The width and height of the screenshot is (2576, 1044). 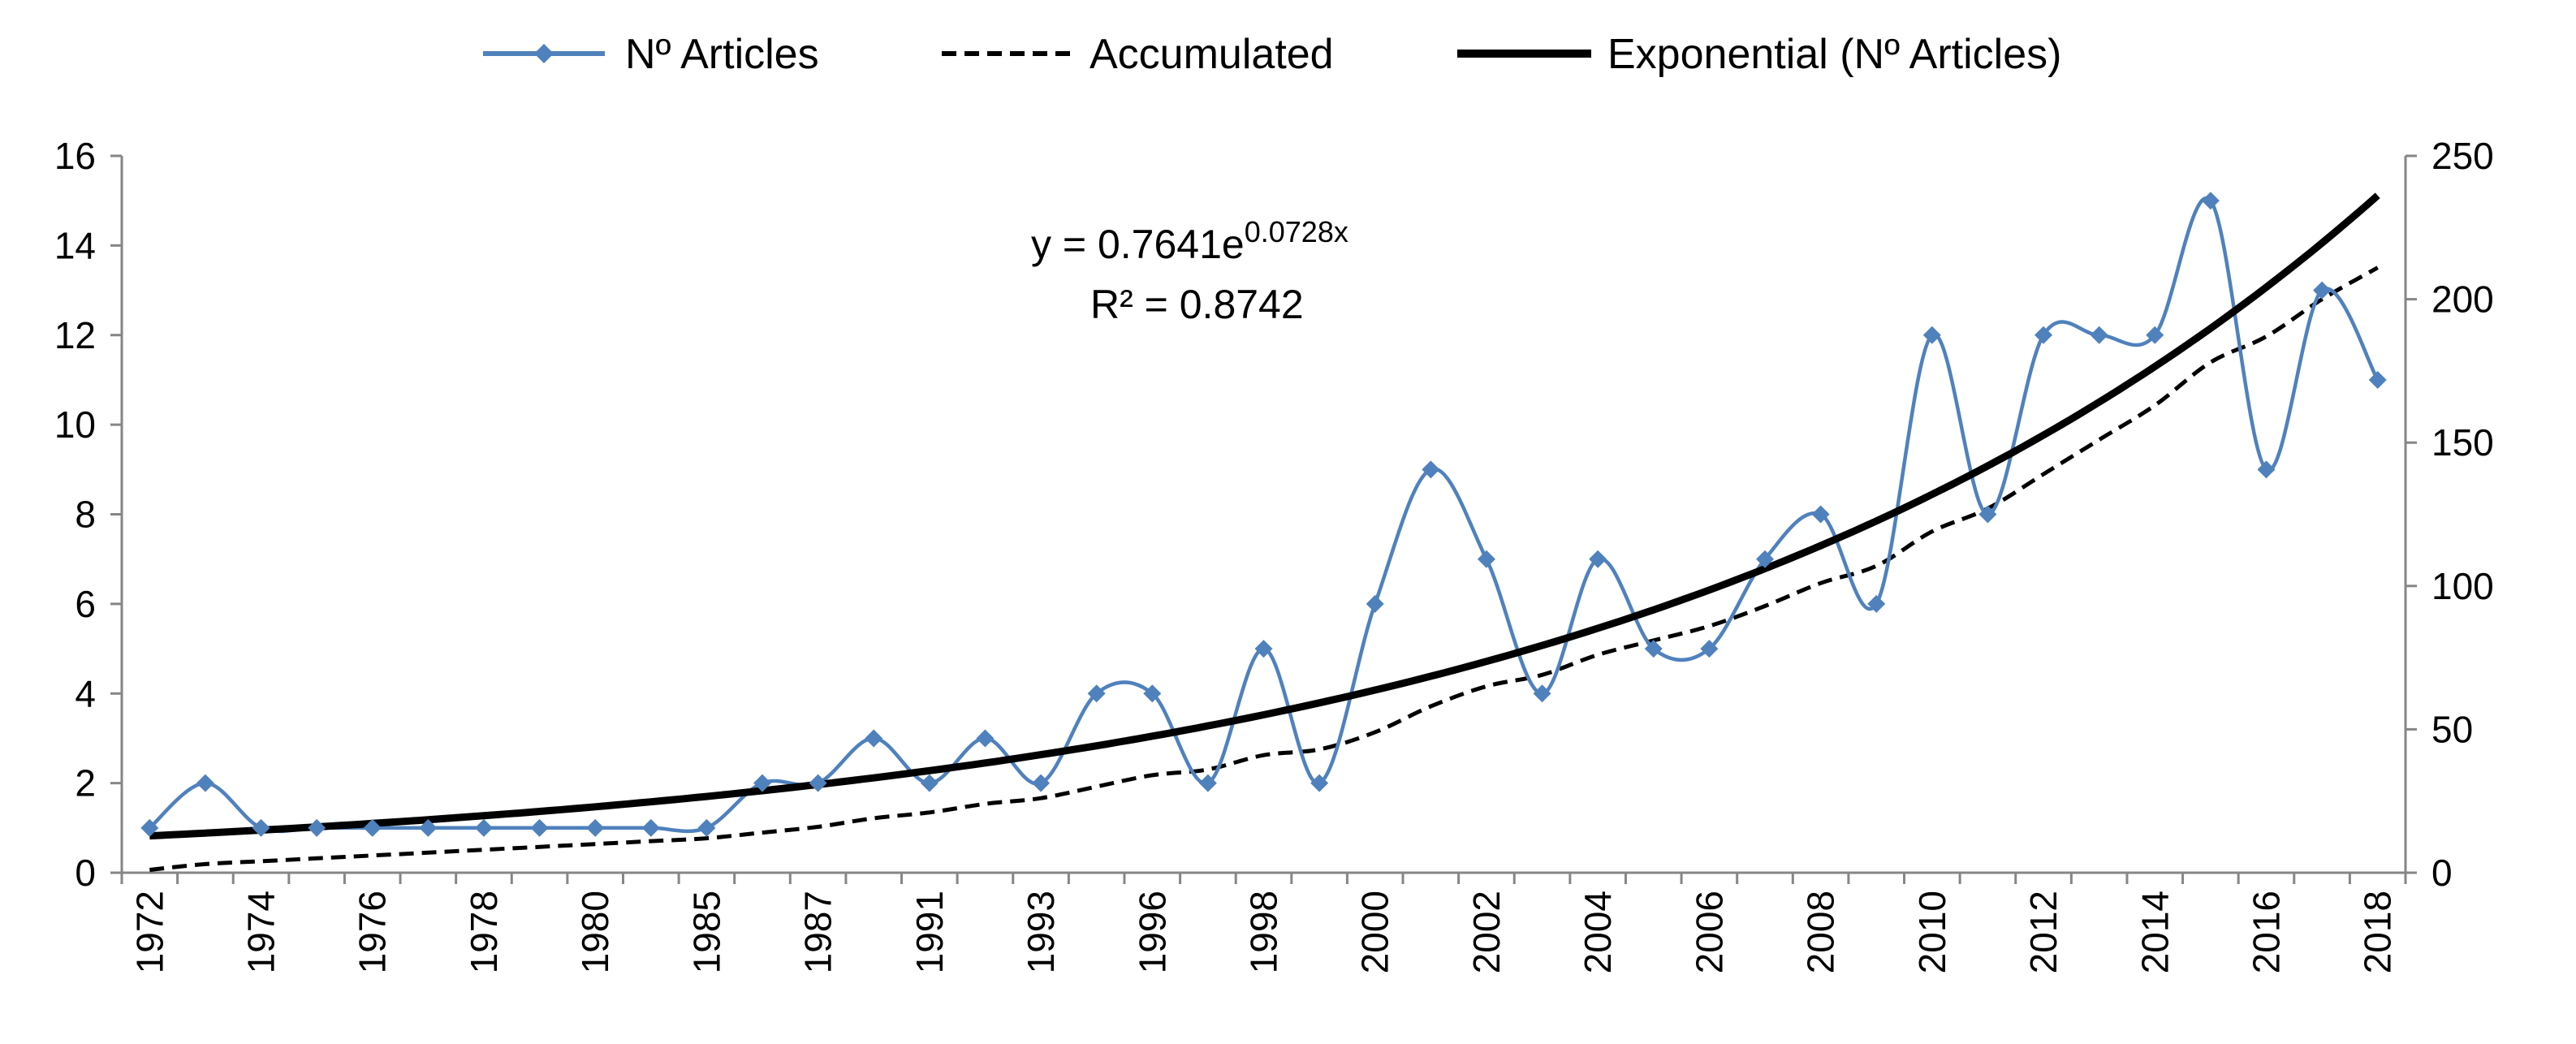 I want to click on legend-articles-diamond-marker, so click(x=544, y=54).